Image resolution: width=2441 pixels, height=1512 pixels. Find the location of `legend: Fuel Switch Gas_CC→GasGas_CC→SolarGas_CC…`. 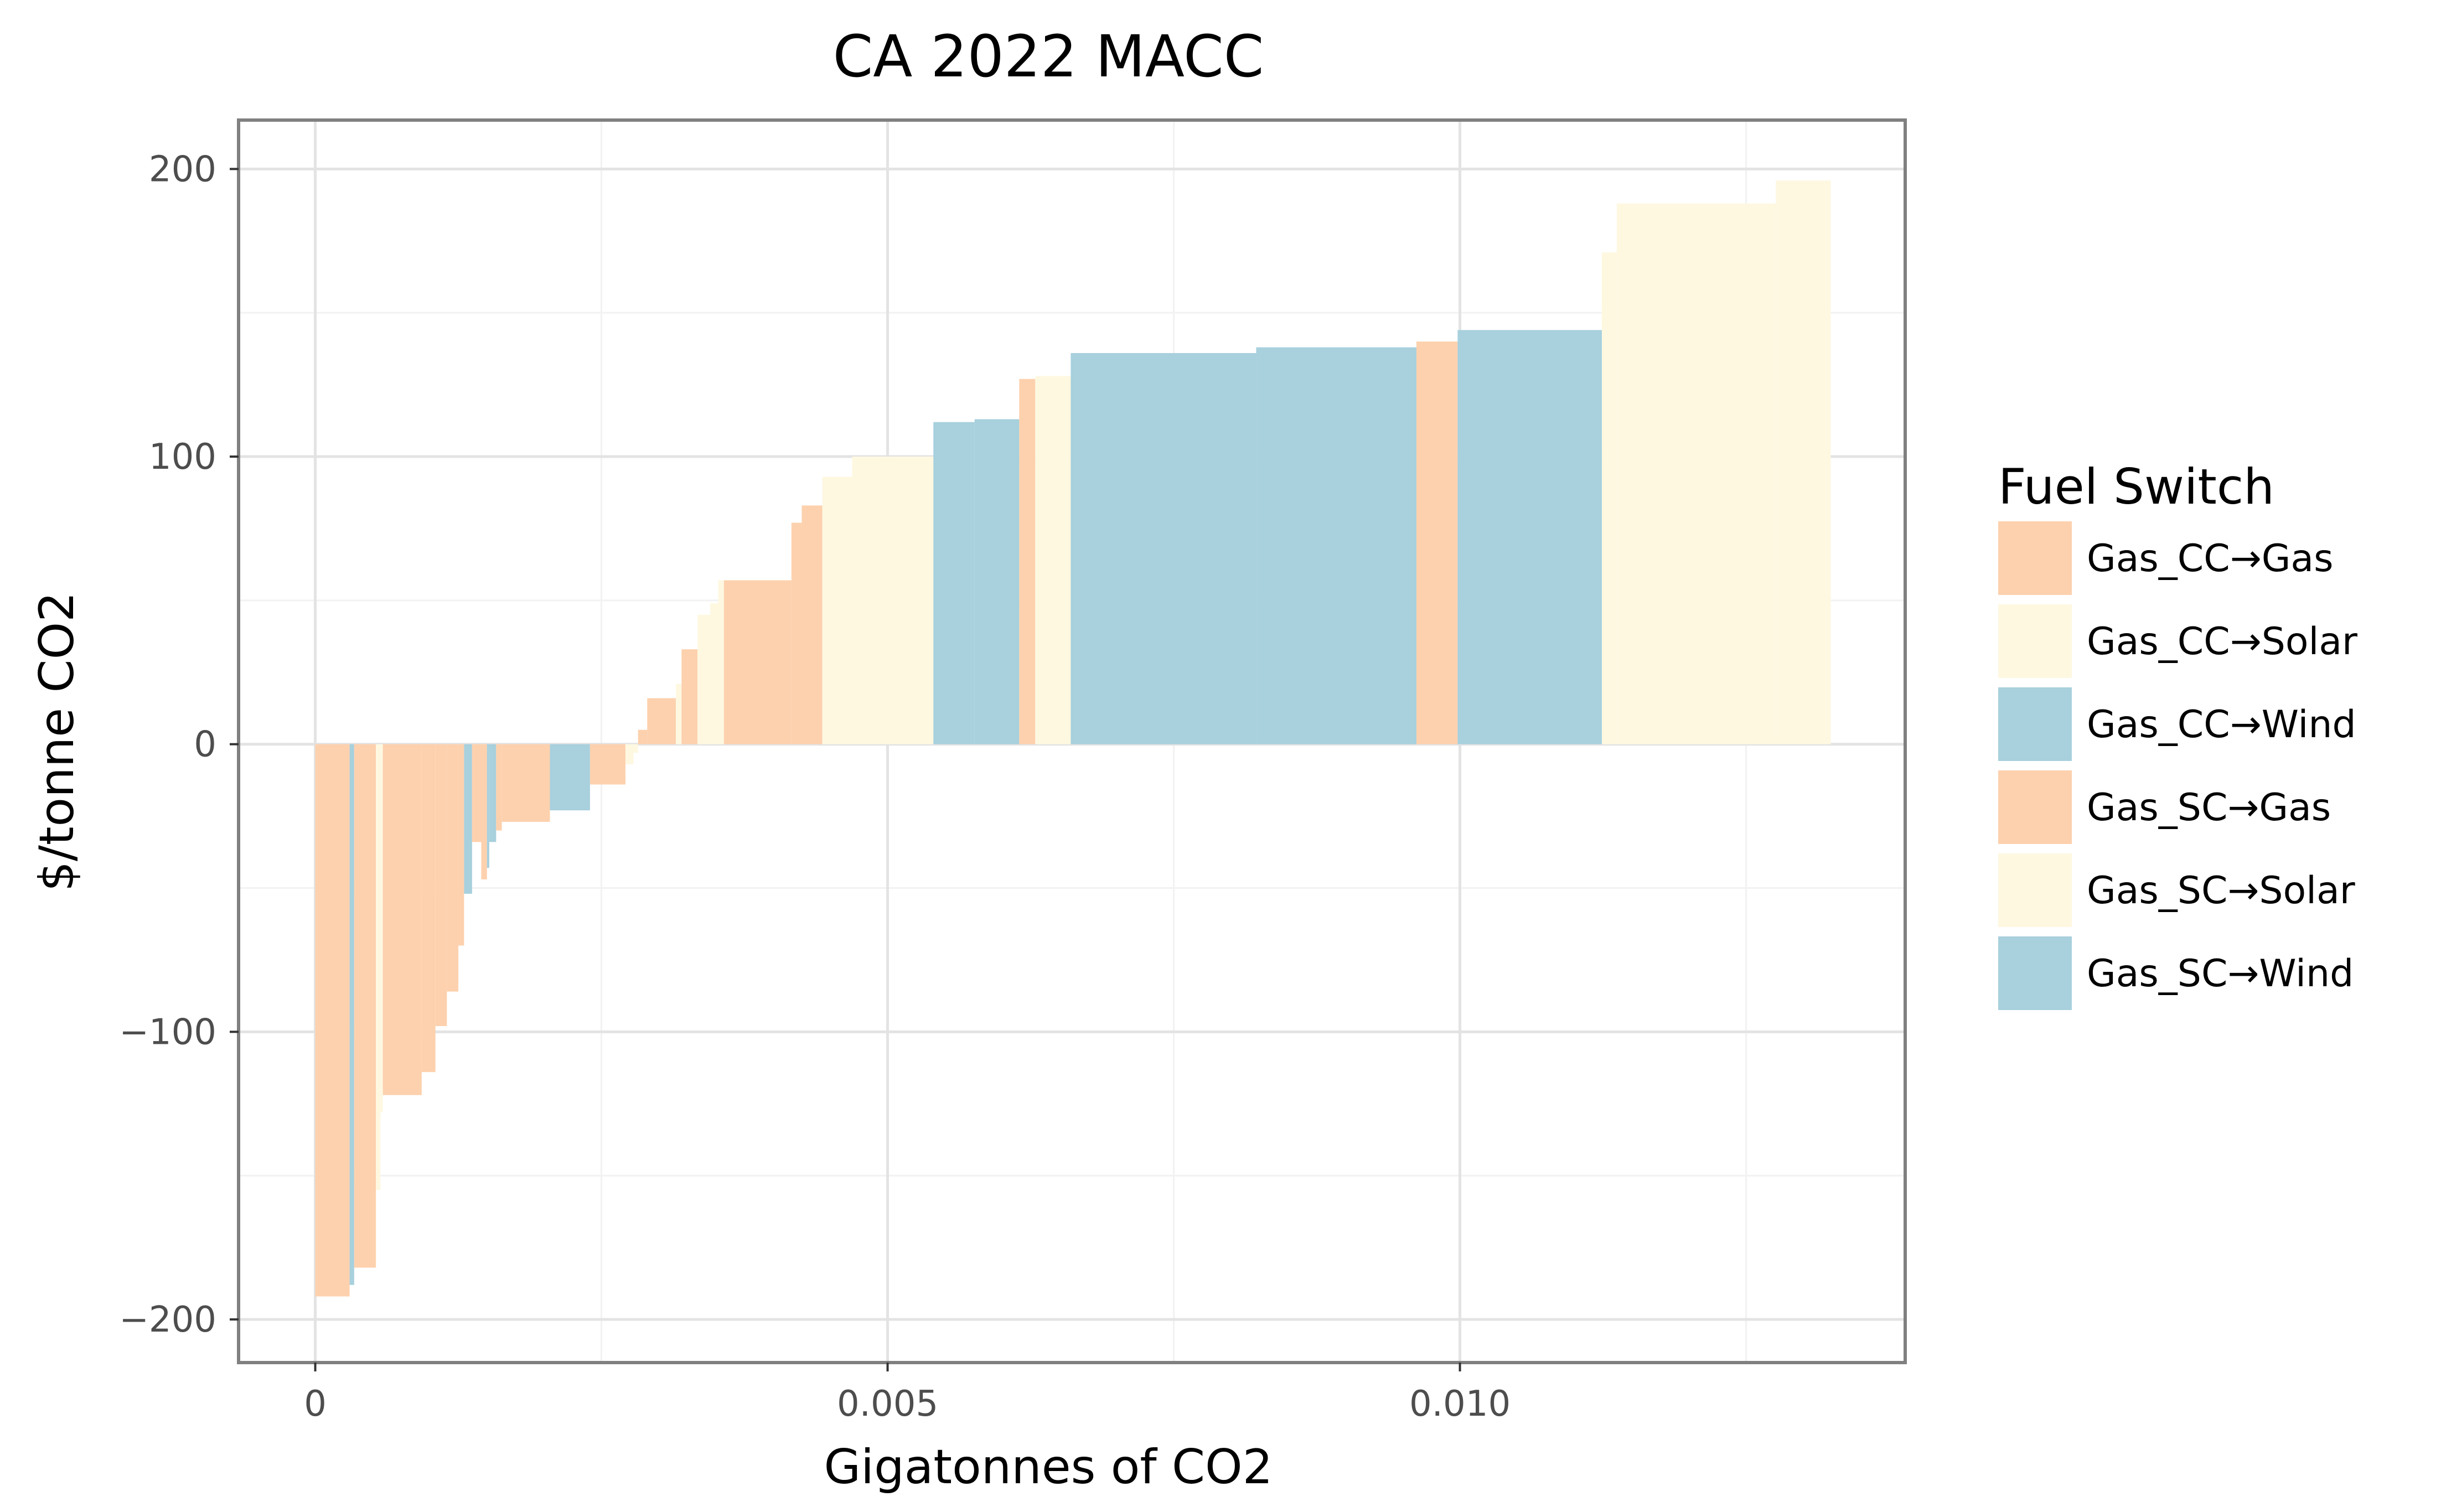

legend: Fuel Switch Gas_CC→GasGas_CC→SolarGas_CC… is located at coordinates (2177, 734).